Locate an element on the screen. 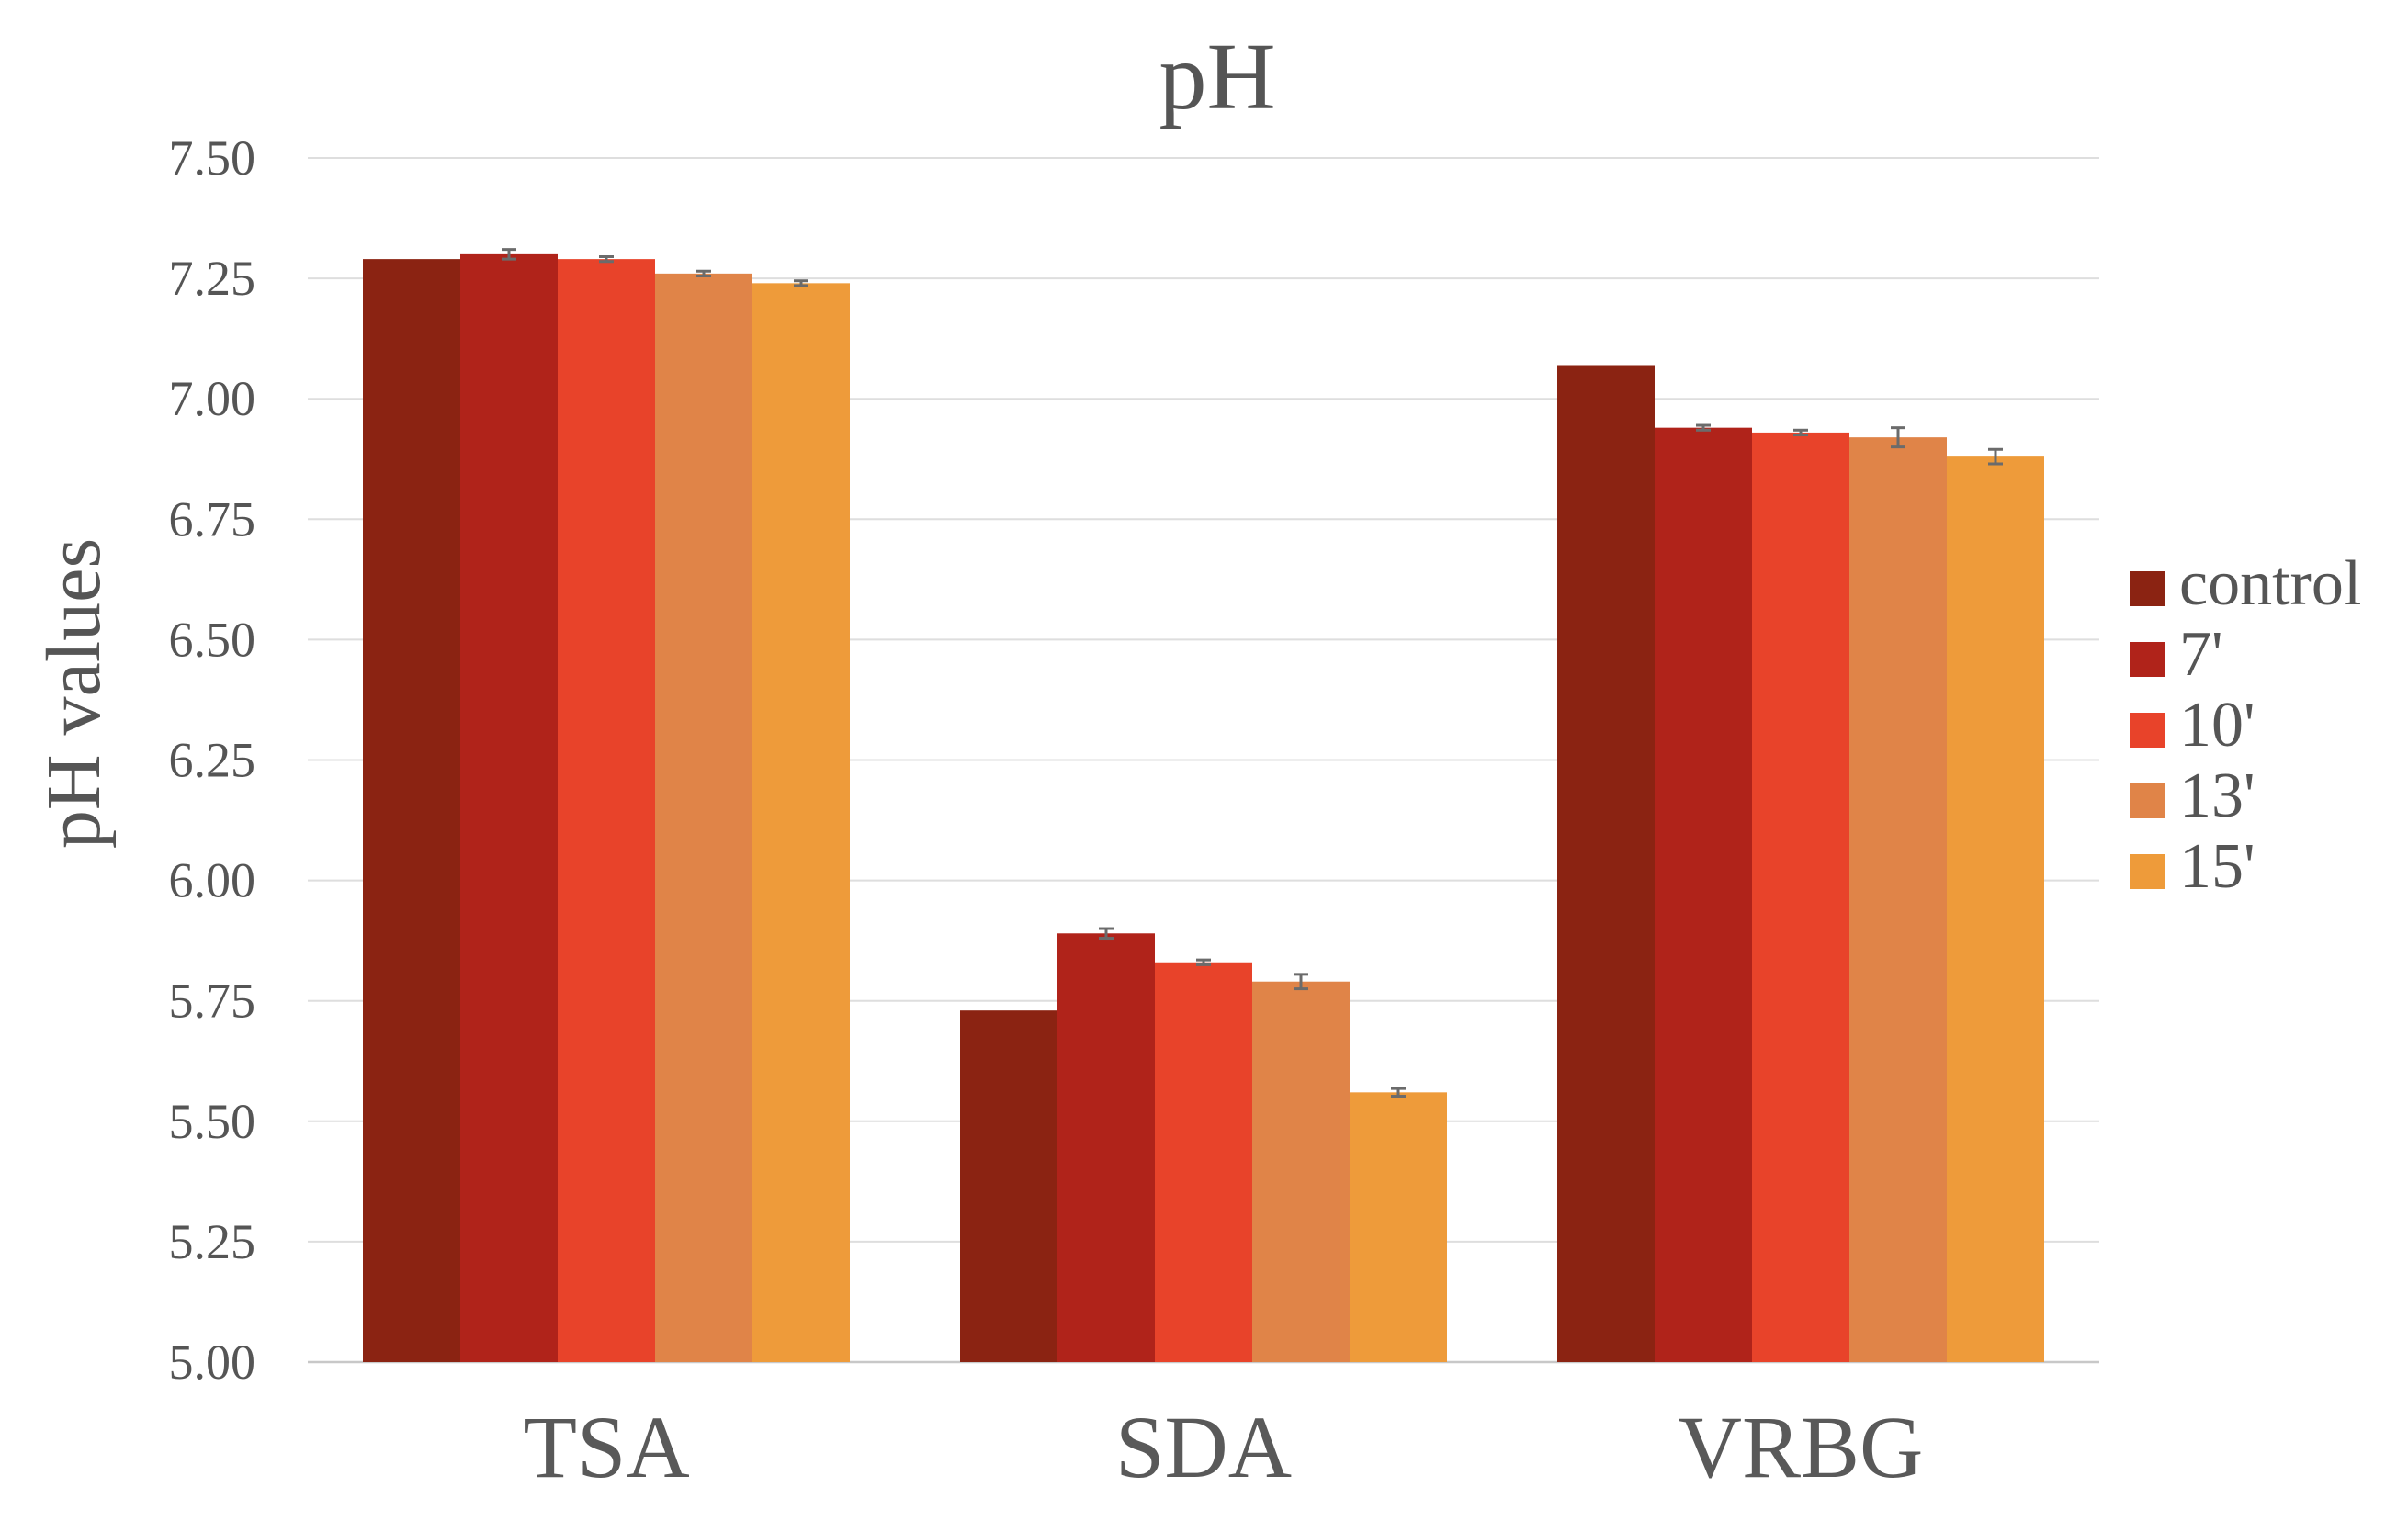 The width and height of the screenshot is (2408, 1532). y-tick-label-7-00: 7.00 is located at coordinates (213, 398).